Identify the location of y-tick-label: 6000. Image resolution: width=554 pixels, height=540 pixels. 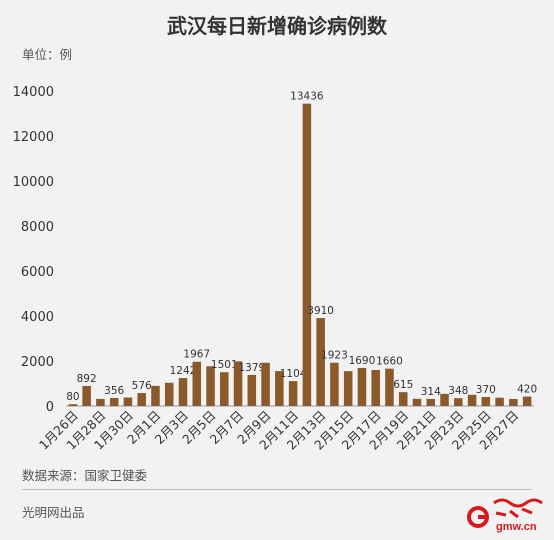
(37, 272).